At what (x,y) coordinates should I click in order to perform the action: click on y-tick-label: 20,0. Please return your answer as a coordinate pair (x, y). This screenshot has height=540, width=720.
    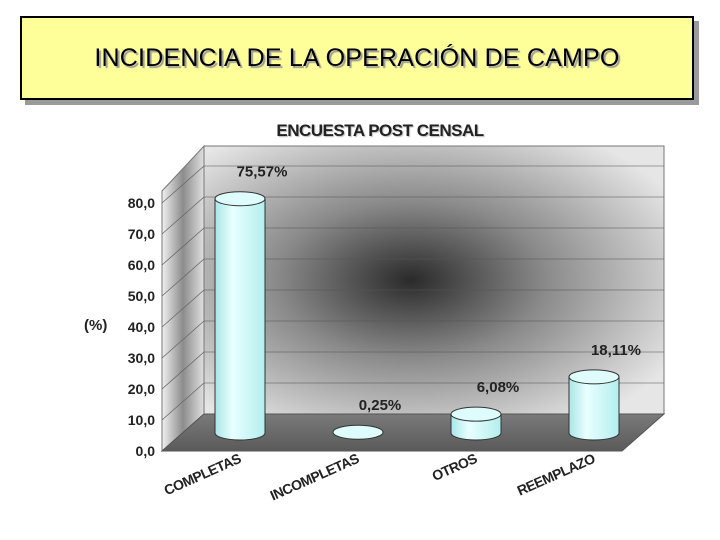
    Looking at the image, I should click on (141, 389).